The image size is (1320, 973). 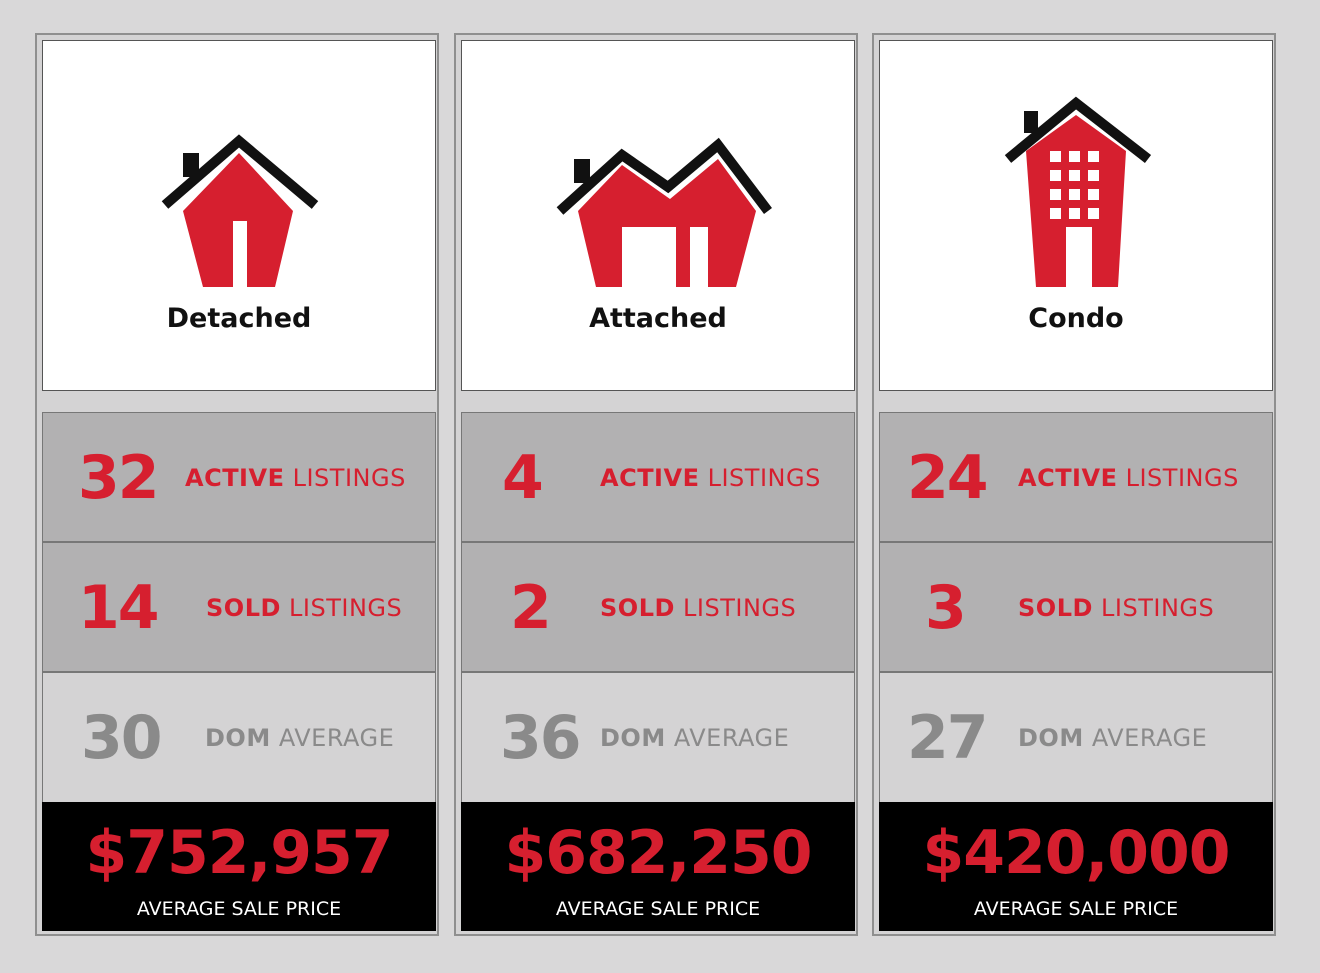 I want to click on active-count: 32, so click(x=118, y=478).